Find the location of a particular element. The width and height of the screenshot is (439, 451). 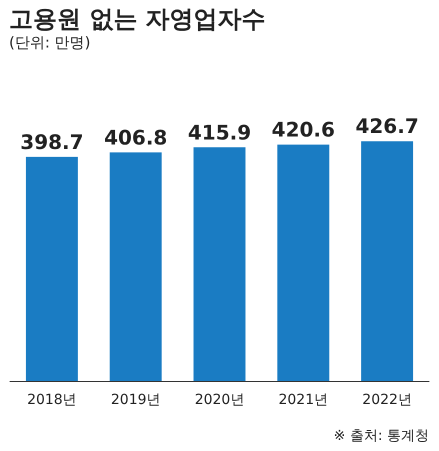

x-tick-label: 2021년 is located at coordinates (303, 400).